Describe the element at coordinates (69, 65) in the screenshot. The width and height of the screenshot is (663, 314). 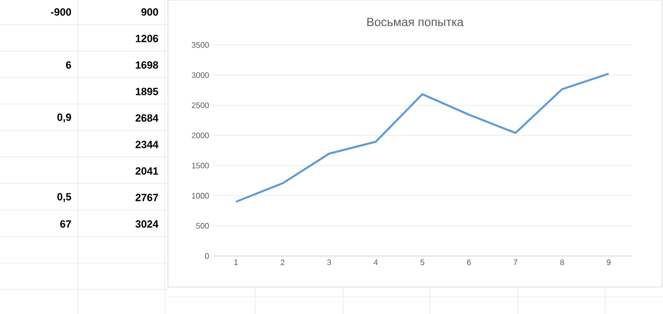
I see `text: 6` at that location.